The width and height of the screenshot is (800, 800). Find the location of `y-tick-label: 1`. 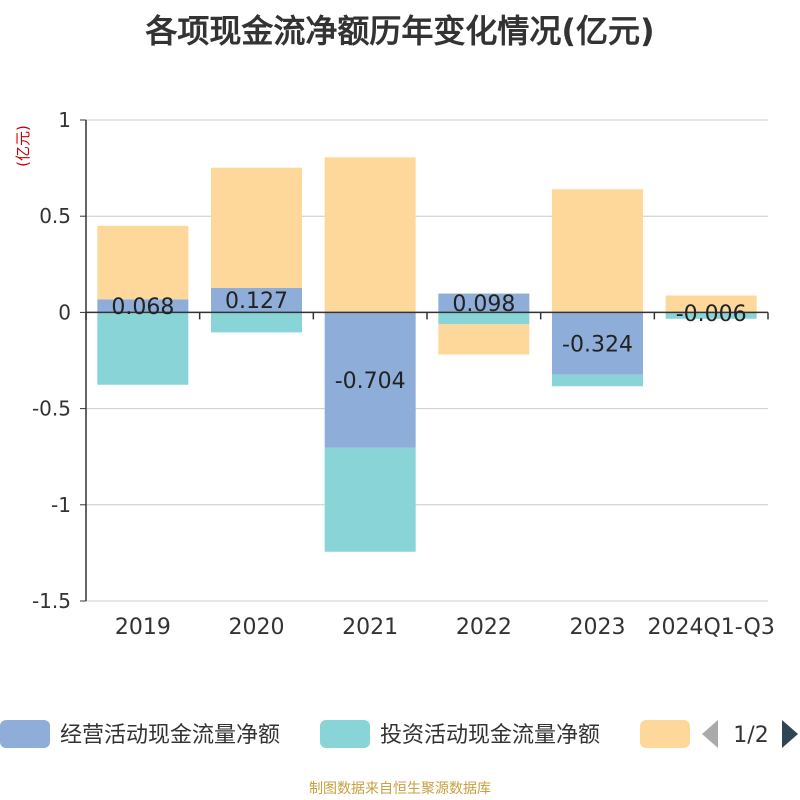

y-tick-label: 1 is located at coordinates (64, 120).